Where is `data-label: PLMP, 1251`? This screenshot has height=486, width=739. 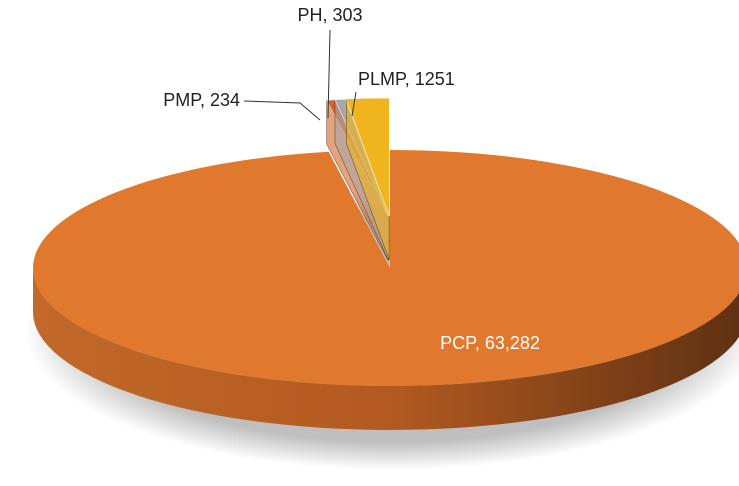 data-label: PLMP, 1251 is located at coordinates (406, 79).